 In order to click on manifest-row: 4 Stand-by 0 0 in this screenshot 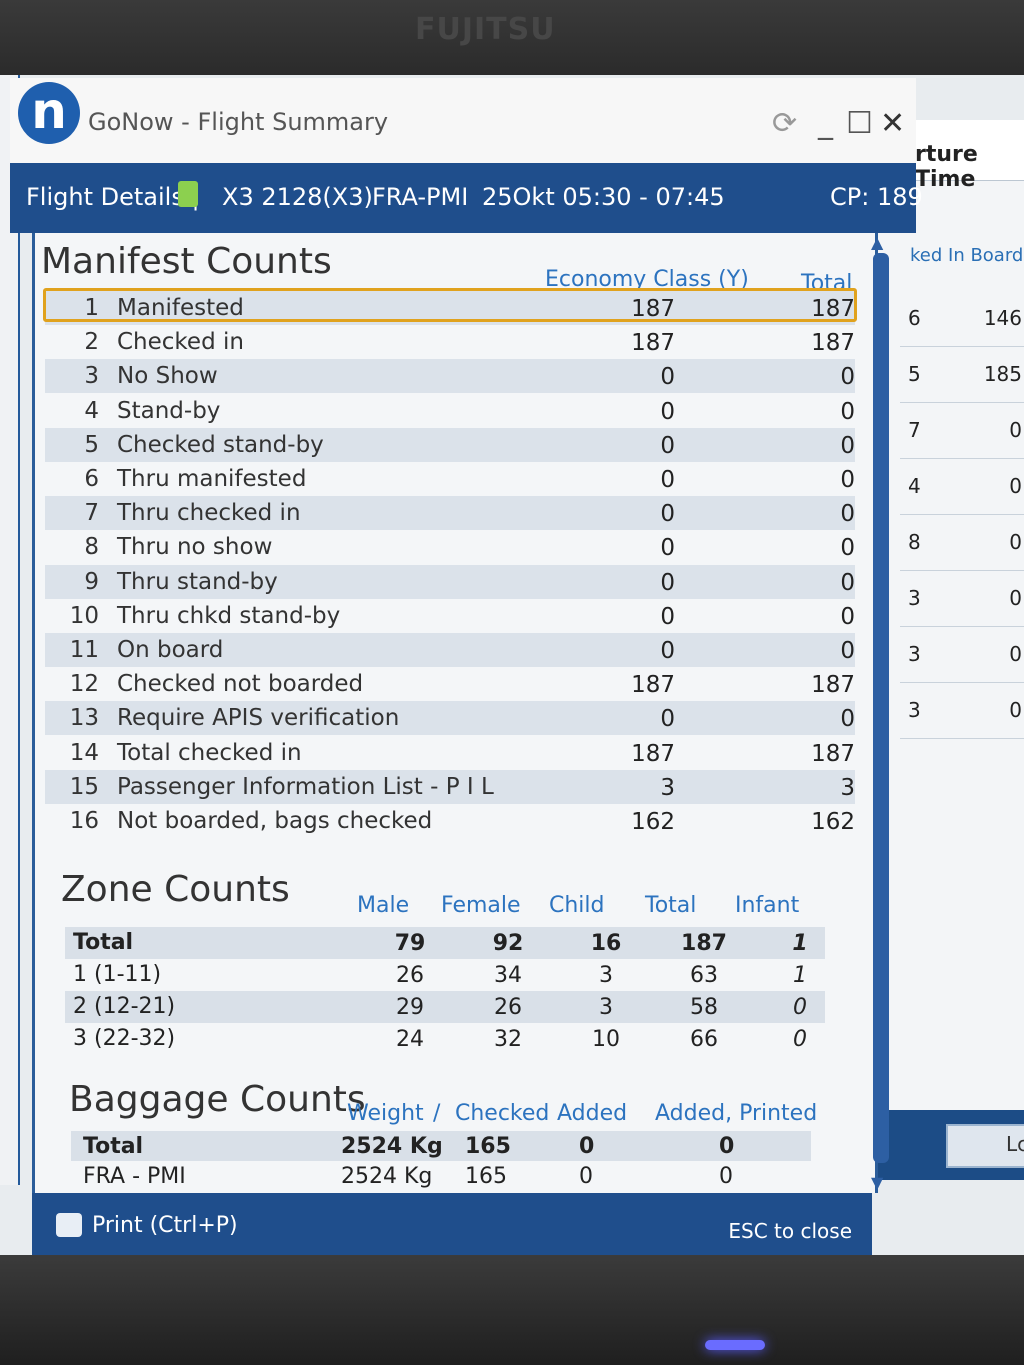, I will do `click(450, 411)`.